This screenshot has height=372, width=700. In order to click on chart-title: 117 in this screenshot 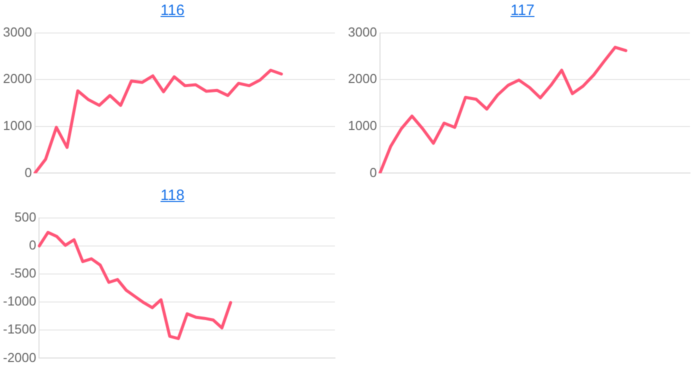, I will do `click(523, 10)`.